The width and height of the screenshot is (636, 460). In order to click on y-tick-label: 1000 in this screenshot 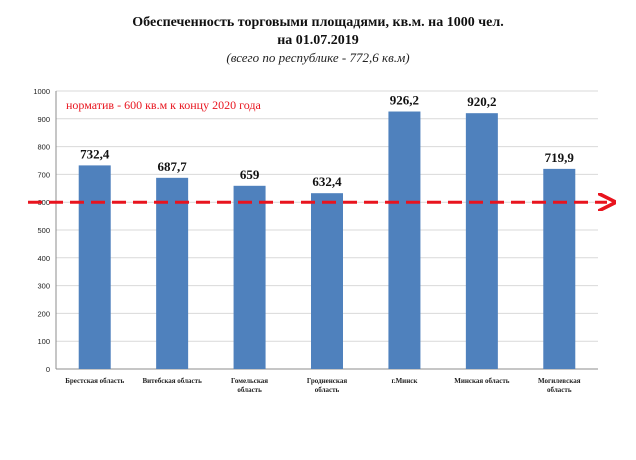, I will do `click(41, 91)`.